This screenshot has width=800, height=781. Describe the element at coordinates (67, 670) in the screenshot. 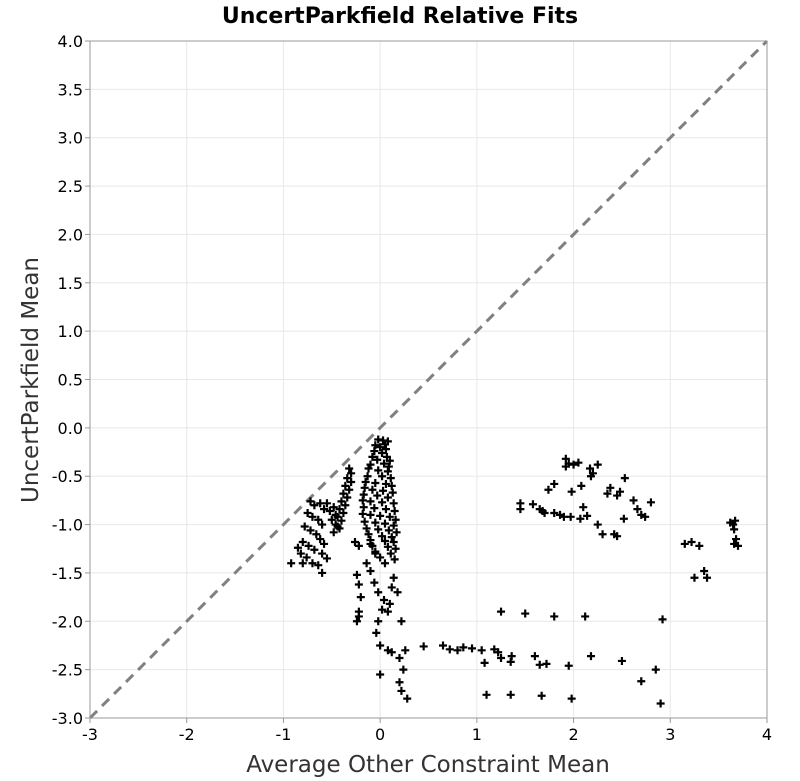

I see `y-tick-label: -2.5` at that location.